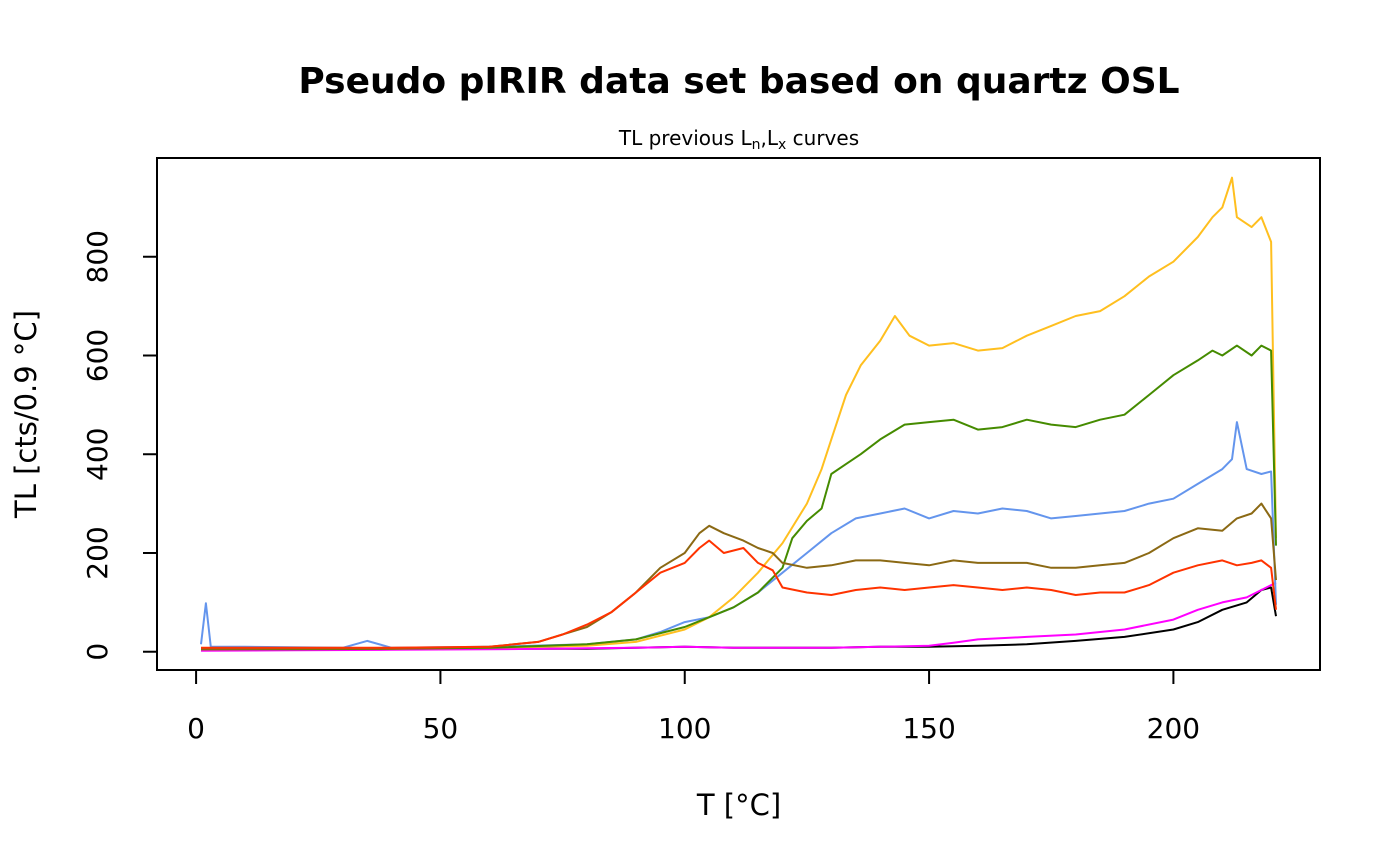  Describe the element at coordinates (738, 805) in the screenshot. I see `x-axis-label: T [°C]` at that location.